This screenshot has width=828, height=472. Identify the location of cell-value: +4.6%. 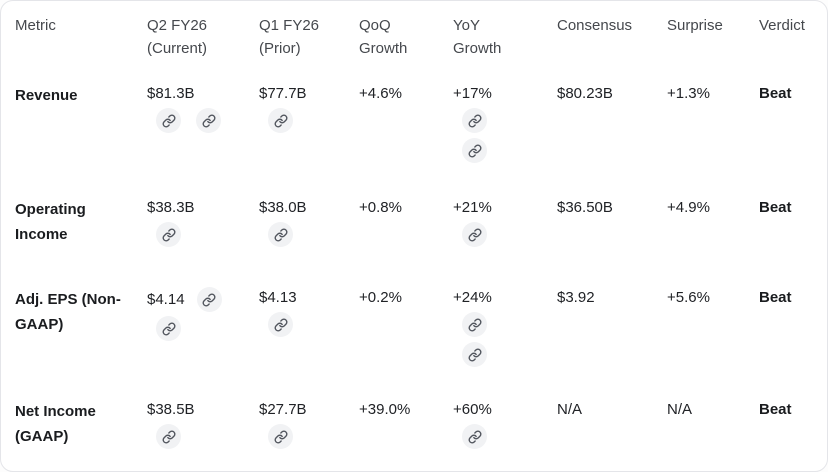
(380, 93).